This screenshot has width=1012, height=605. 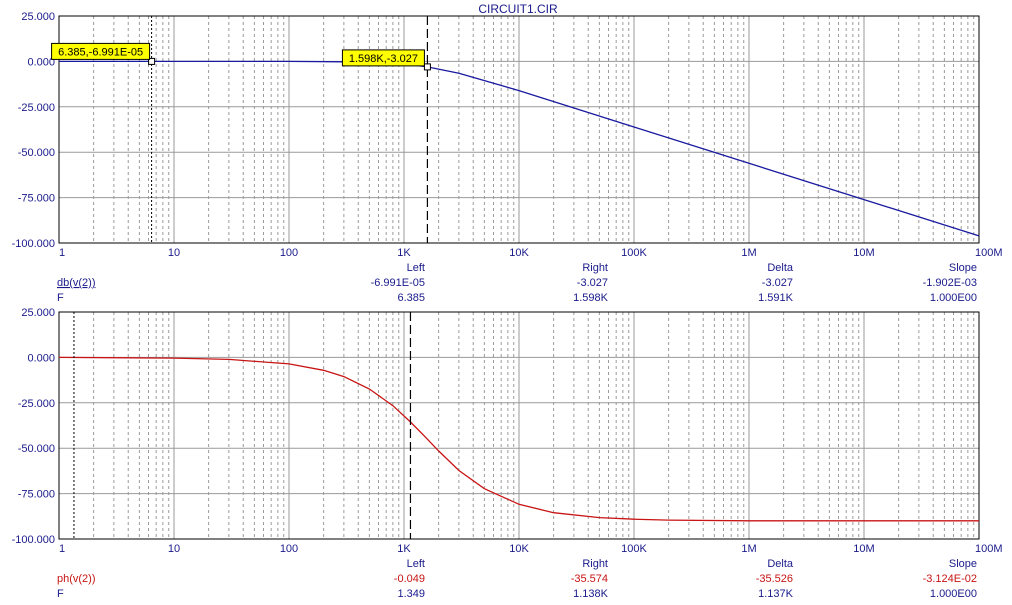 What do you see at coordinates (519, 253) in the screenshot?
I see `chart1-x-tick-label: 10K` at bounding box center [519, 253].